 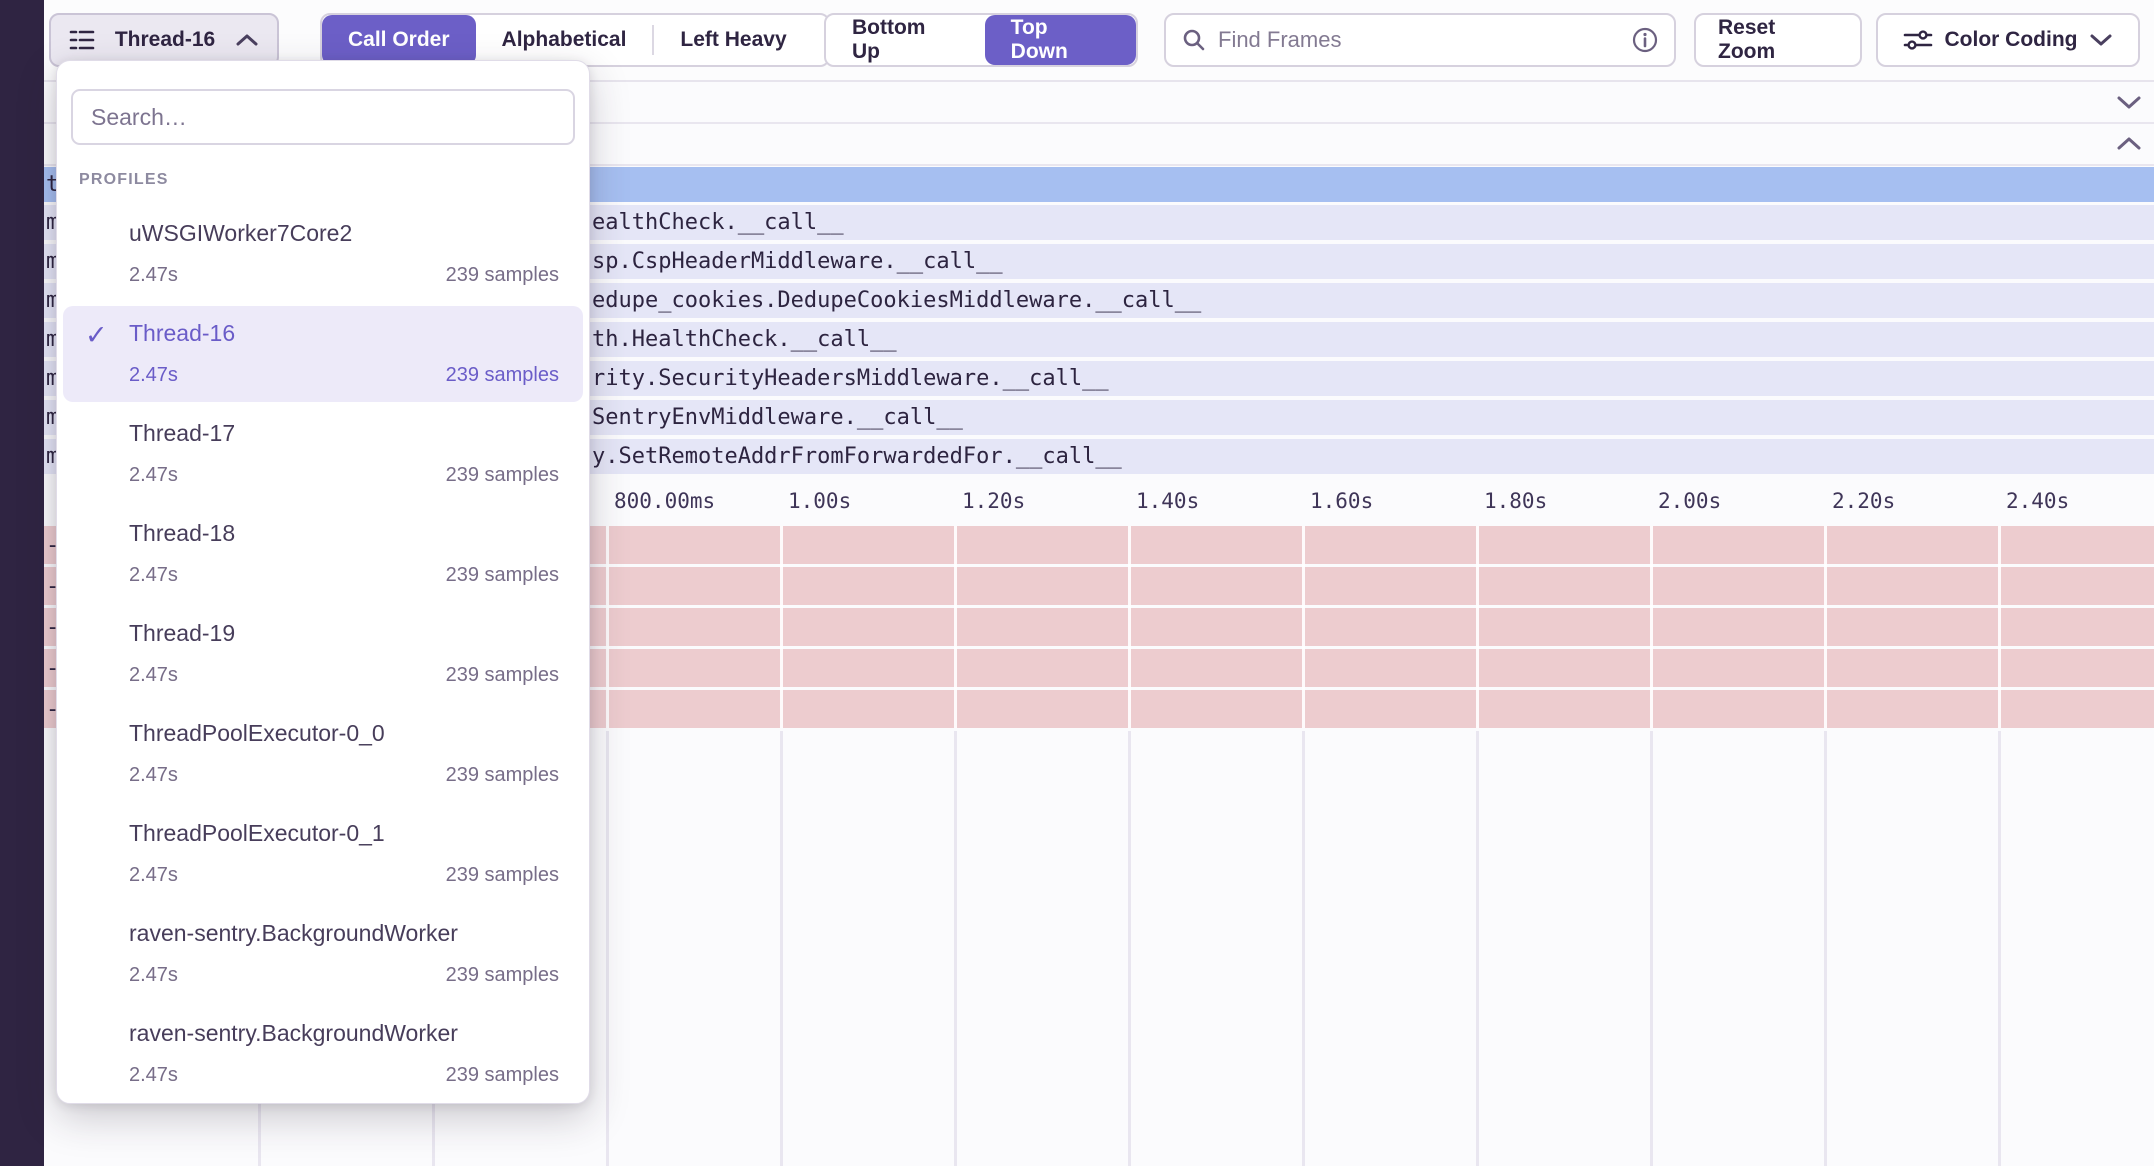 I want to click on app-sidebar, so click(x=22, y=583).